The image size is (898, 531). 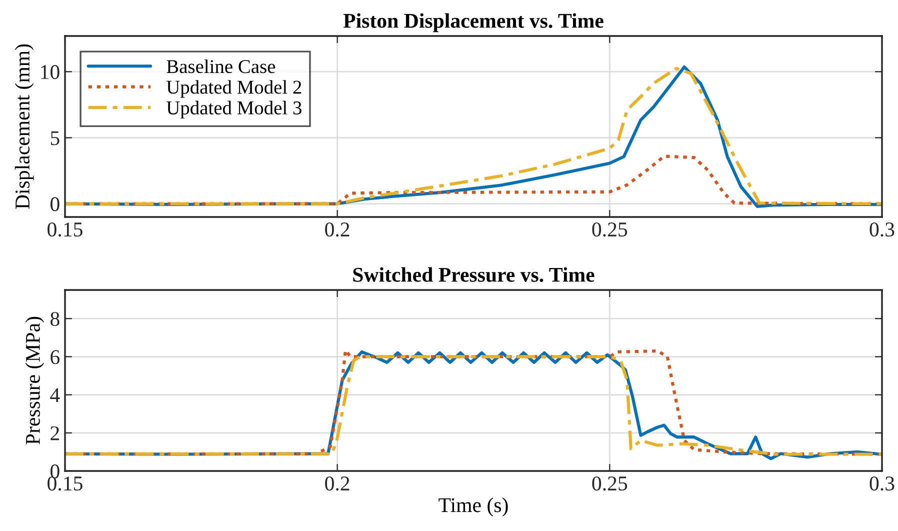 What do you see at coordinates (221, 66) in the screenshot?
I see `legend-label: Baseline Case` at bounding box center [221, 66].